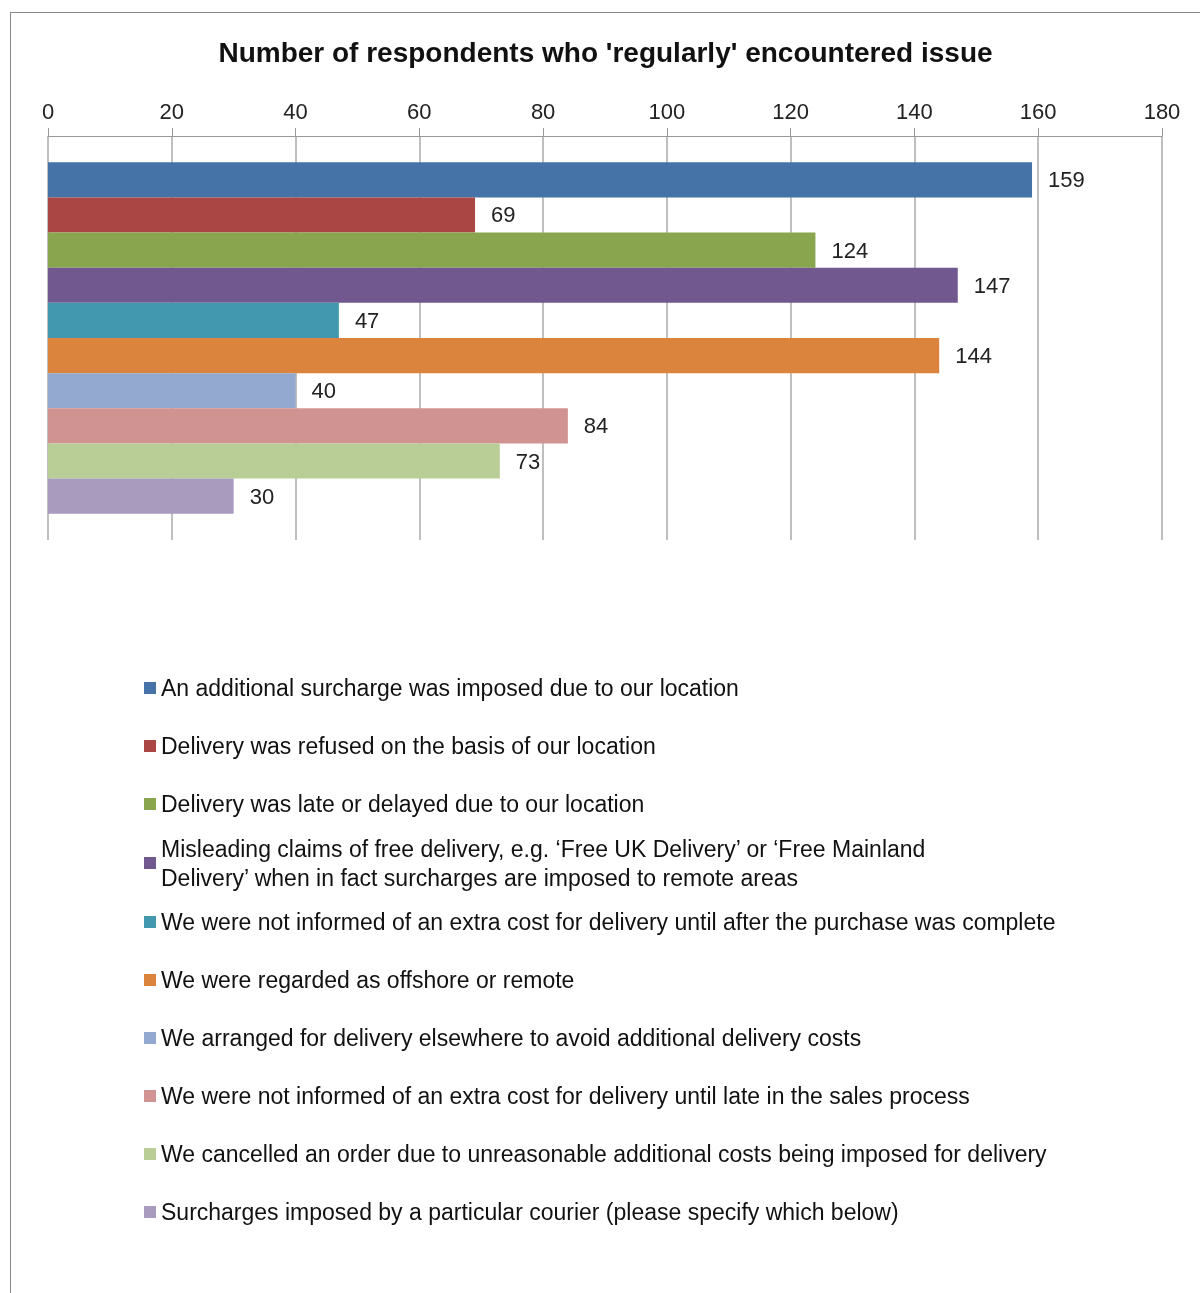 This screenshot has height=1293, width=1200. What do you see at coordinates (605, 52) in the screenshot?
I see `chart-title: Number of respondents who 'regularly' encountered issue` at bounding box center [605, 52].